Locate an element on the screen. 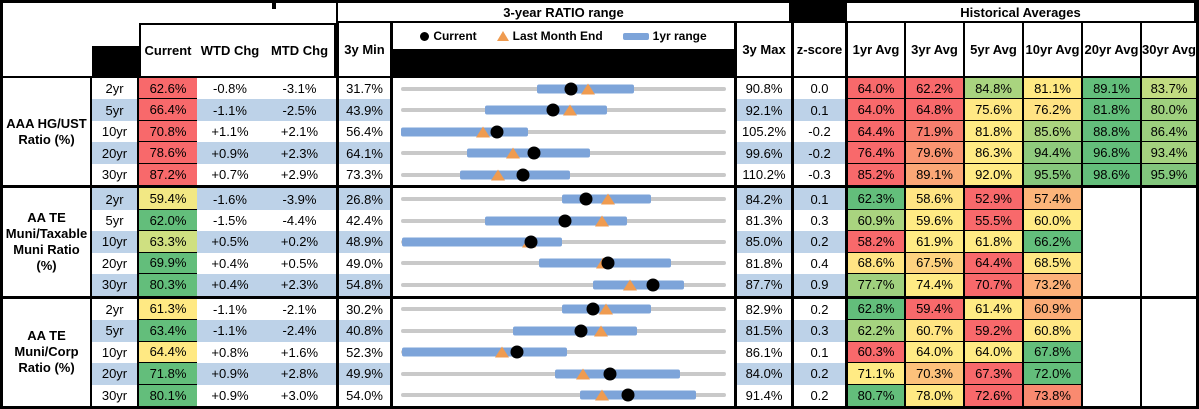 The width and height of the screenshot is (1199, 409). header-empty-cell is located at coordinates (47, 49).